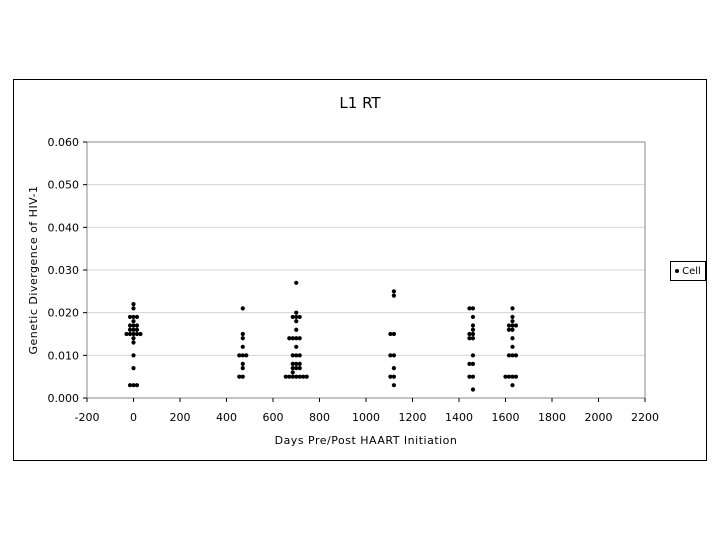 Image resolution: width=720 pixels, height=540 pixels. I want to click on chart-title: L1 RT, so click(360, 103).